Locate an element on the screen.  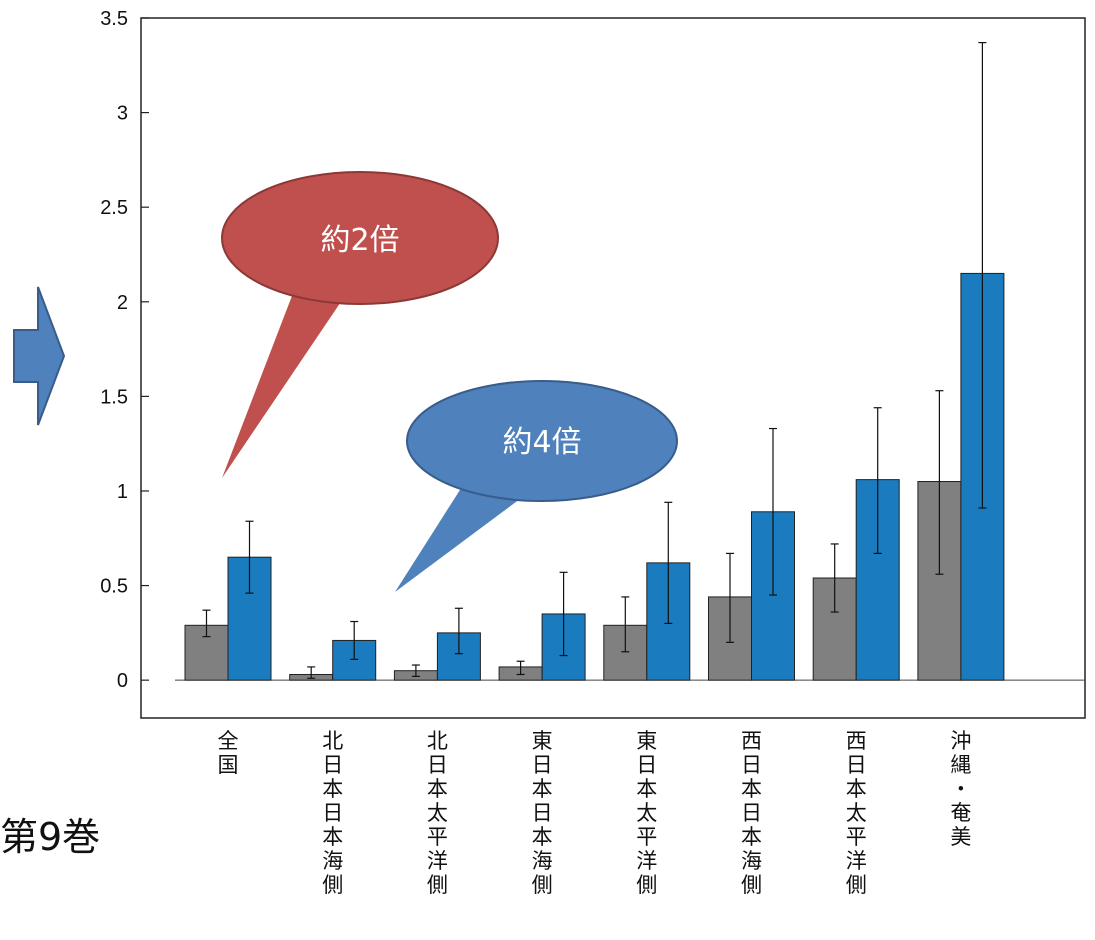
x-category-label: 東日本日本海側 is located at coordinates (542, 813).